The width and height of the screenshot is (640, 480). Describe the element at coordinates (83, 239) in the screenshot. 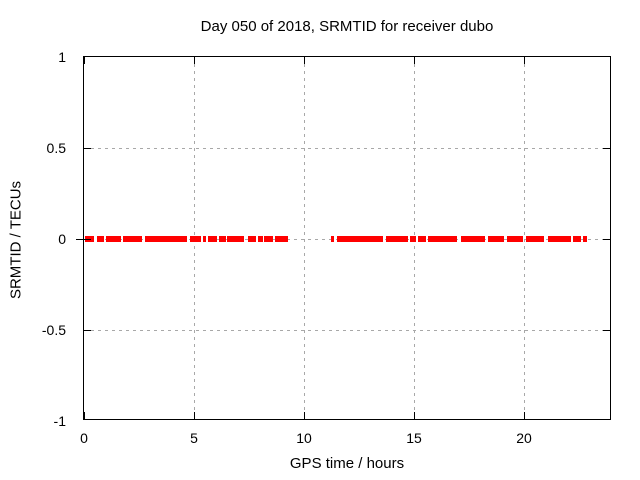

I see `y-zero-axis-tick` at that location.